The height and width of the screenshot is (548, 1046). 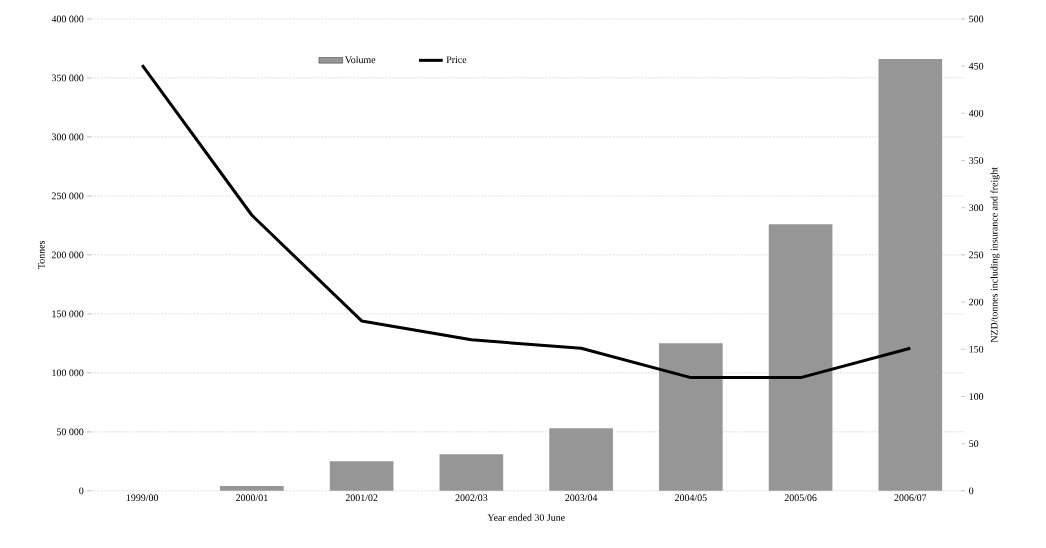 I want to click on y2-tick-label: 350, so click(x=976, y=161).